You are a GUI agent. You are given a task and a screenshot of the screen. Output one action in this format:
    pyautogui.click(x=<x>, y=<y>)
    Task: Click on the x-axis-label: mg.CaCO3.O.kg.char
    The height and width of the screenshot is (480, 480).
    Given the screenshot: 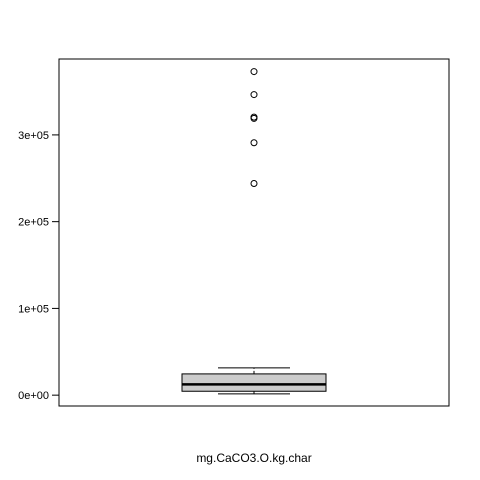 What is the action you would take?
    pyautogui.click(x=253, y=458)
    